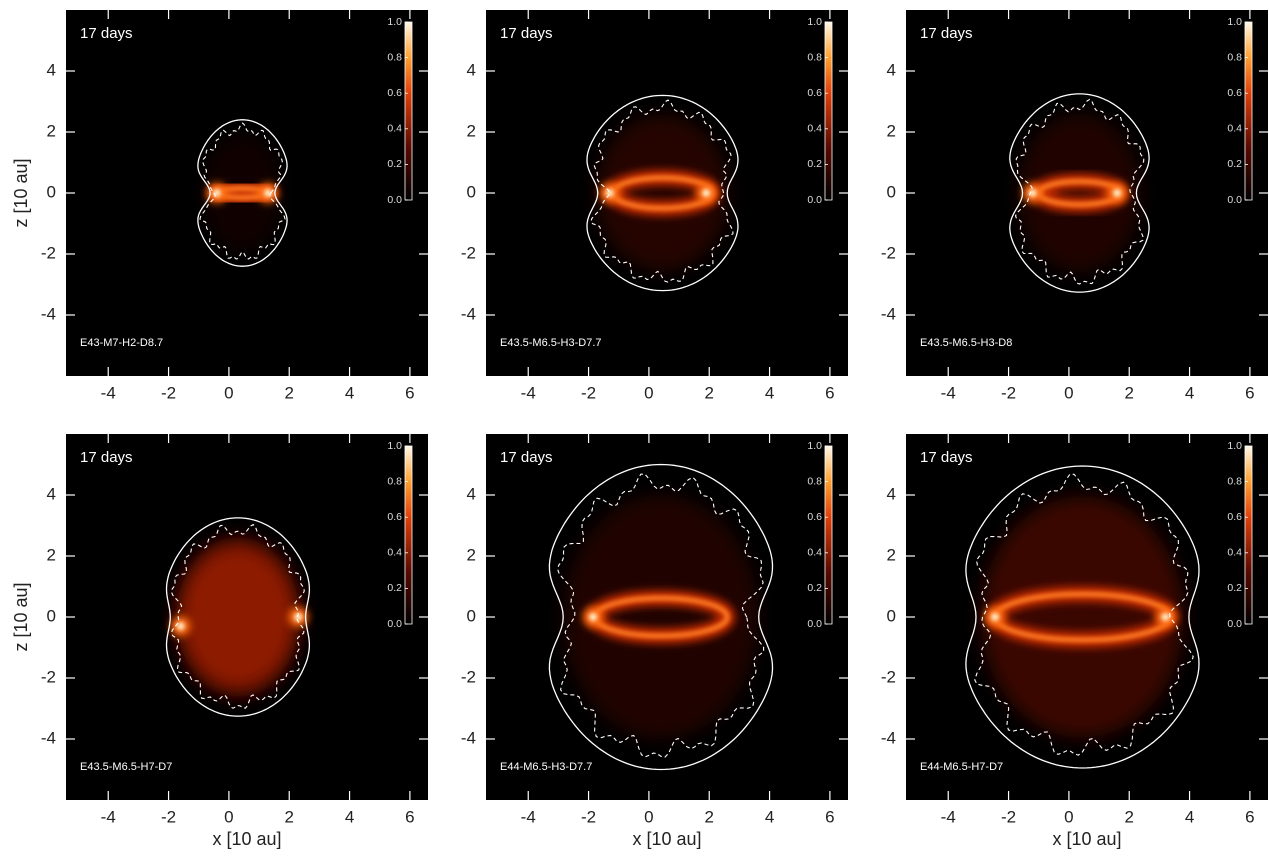 This screenshot has width=1269, height=857. What do you see at coordinates (21, 192) in the screenshot?
I see `y-axis-label: z [10 au]` at bounding box center [21, 192].